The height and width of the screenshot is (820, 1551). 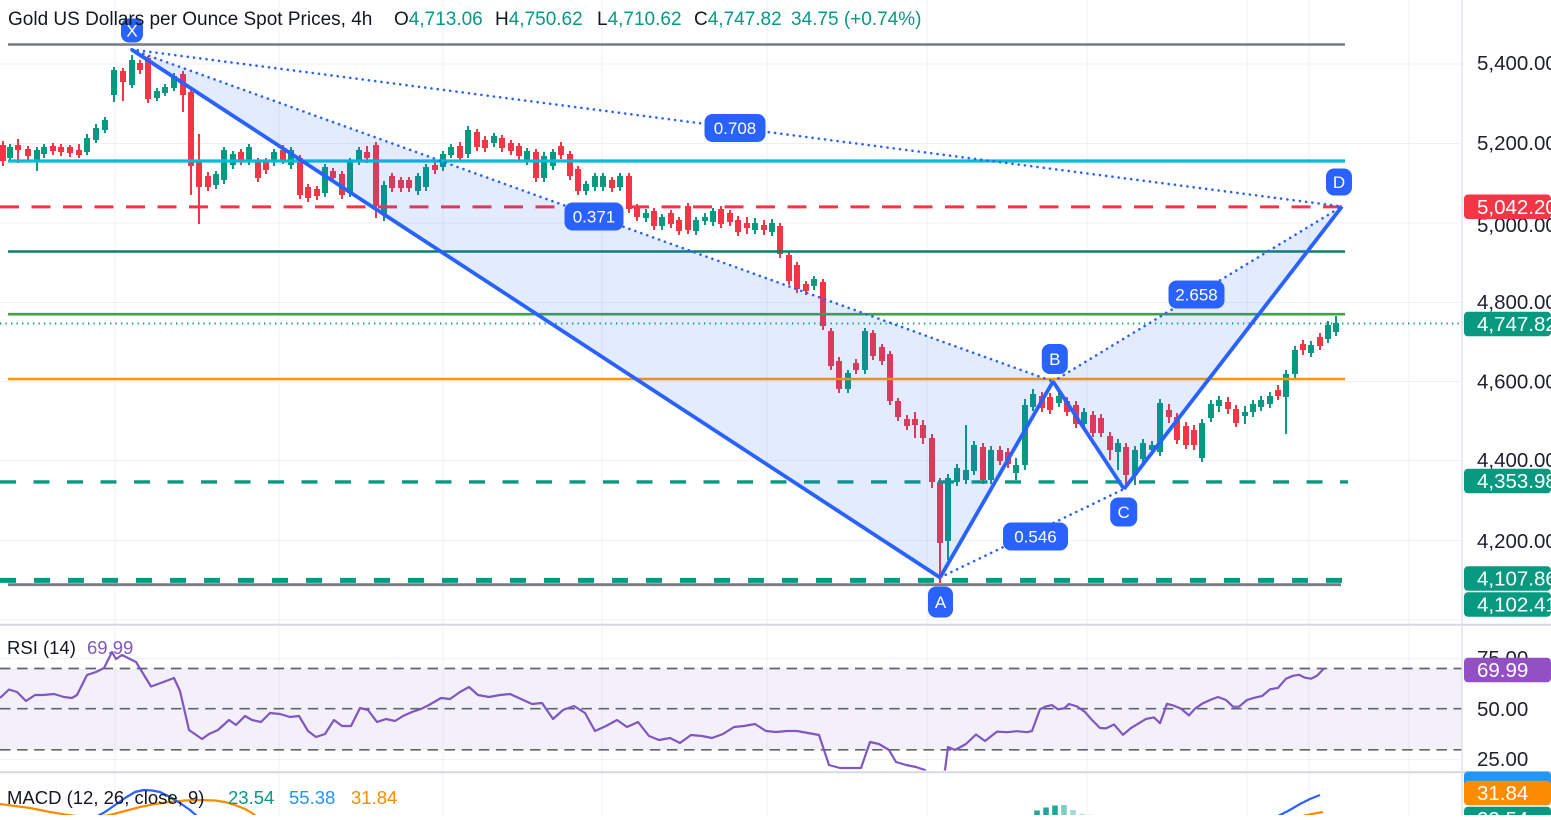 I want to click on svg-text: C, so click(x=1124, y=512).